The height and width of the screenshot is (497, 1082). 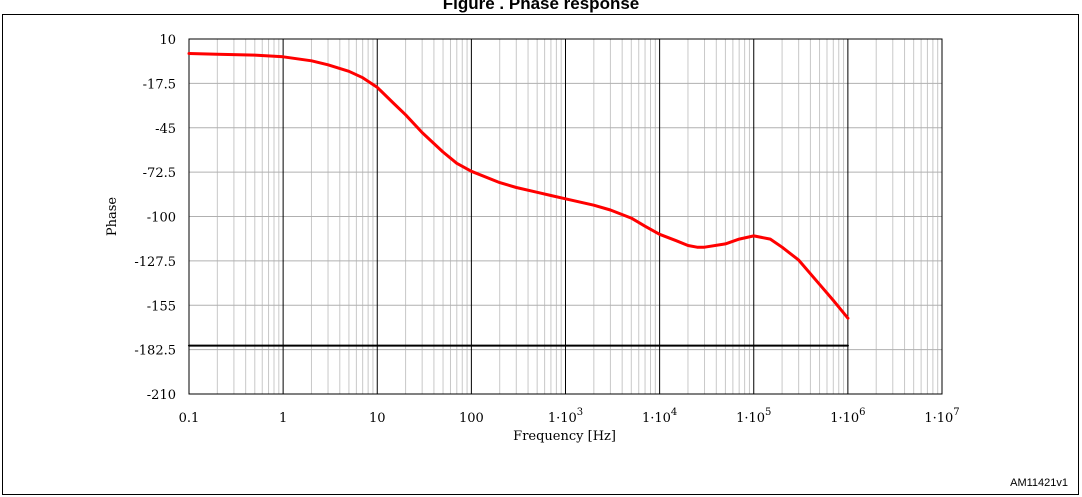 I want to click on x-tick-label: 1·10³, so click(x=565, y=416).